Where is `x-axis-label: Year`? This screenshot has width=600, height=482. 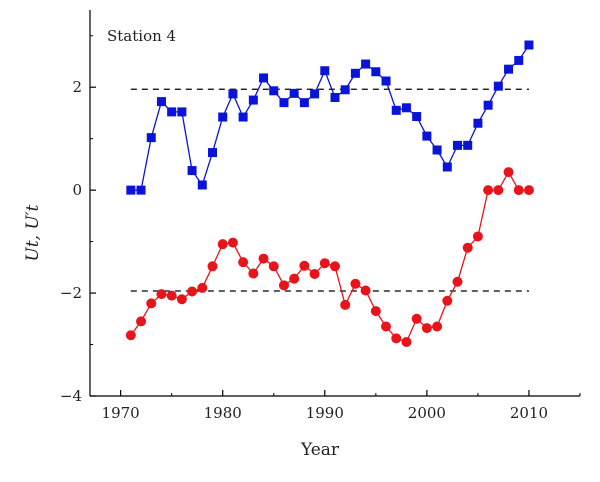
x-axis-label: Year is located at coordinates (320, 450).